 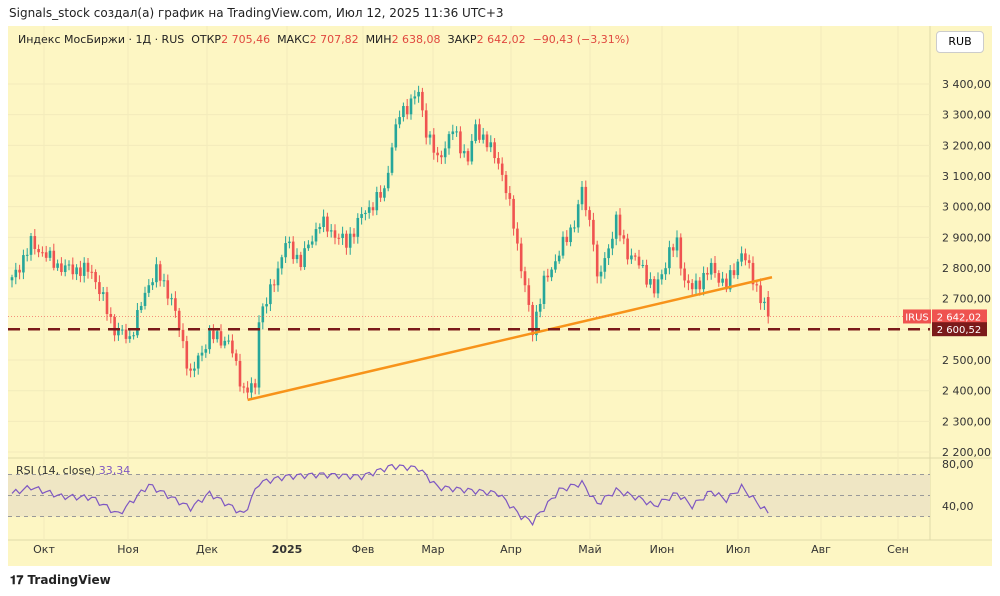 What do you see at coordinates (19, 580) in the screenshot?
I see `logo-icon: 𝟏𝟕` at bounding box center [19, 580].